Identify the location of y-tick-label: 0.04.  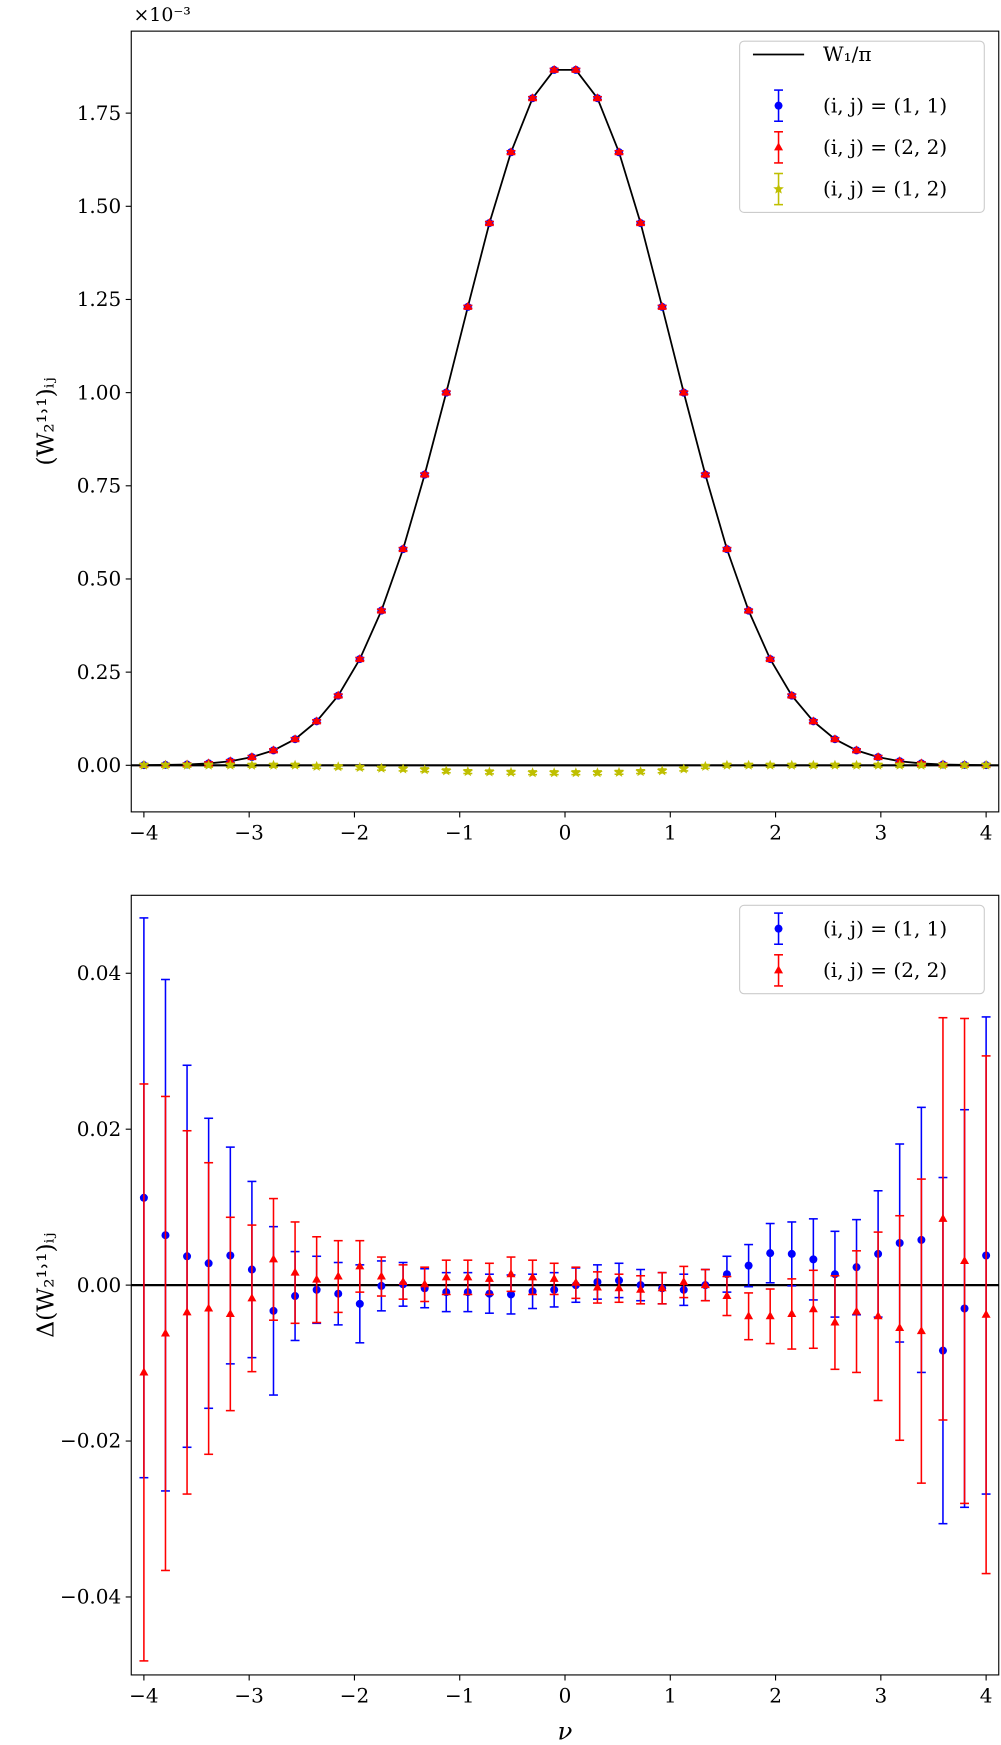
(99, 973).